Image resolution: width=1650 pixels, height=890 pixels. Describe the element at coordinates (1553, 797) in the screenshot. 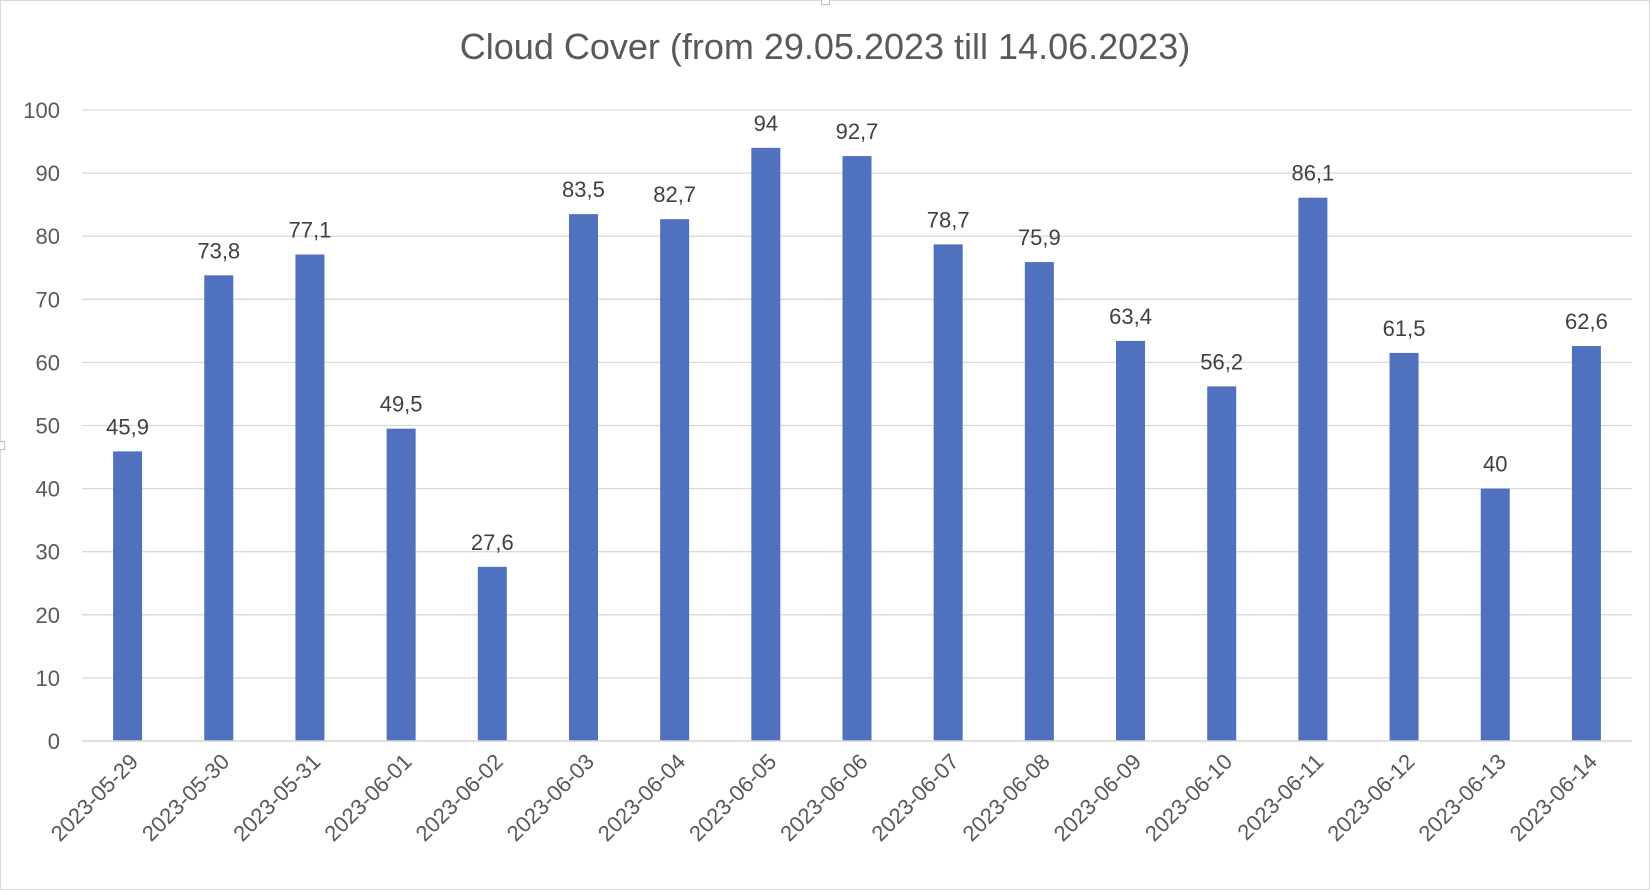

I see `x-tick-label: 2023-06-14` at that location.